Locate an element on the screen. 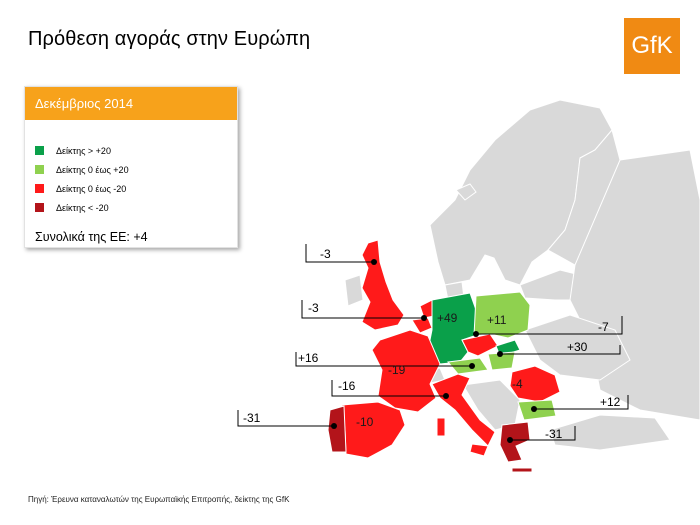  callout-bulgaria is located at coordinates (581, 402).